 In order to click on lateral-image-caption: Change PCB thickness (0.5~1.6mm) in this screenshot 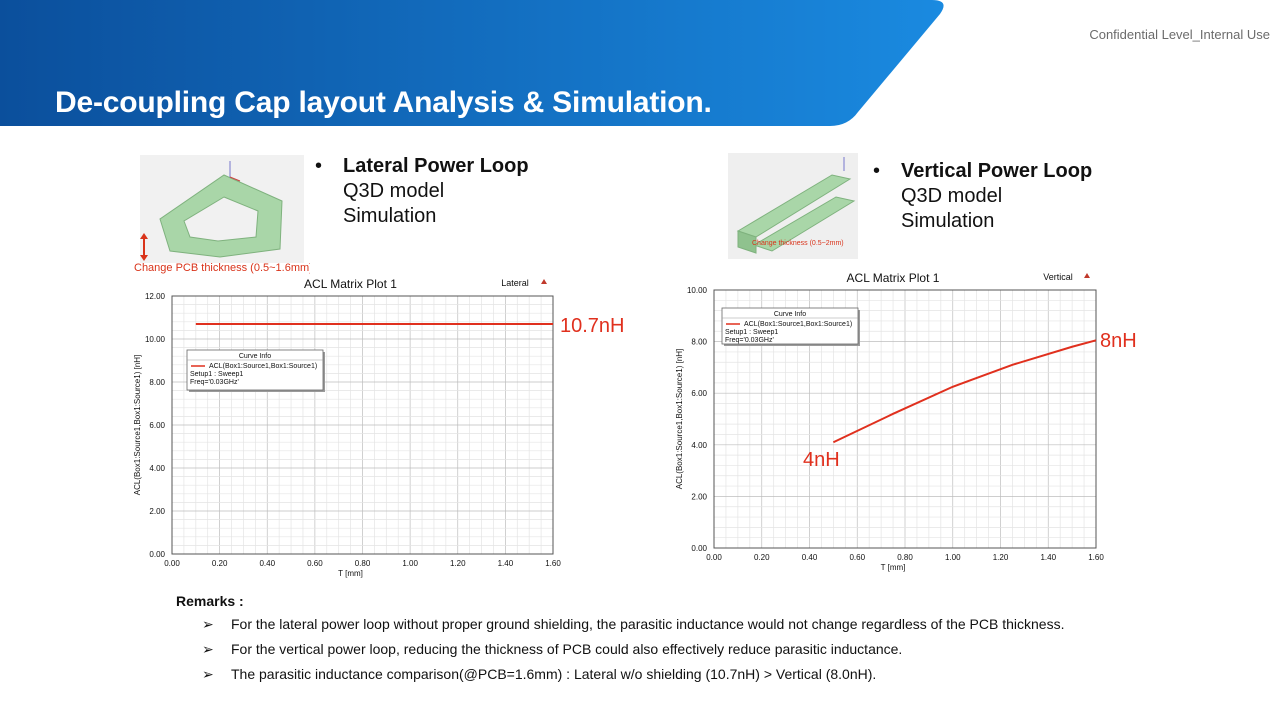, I will do `click(222, 268)`.